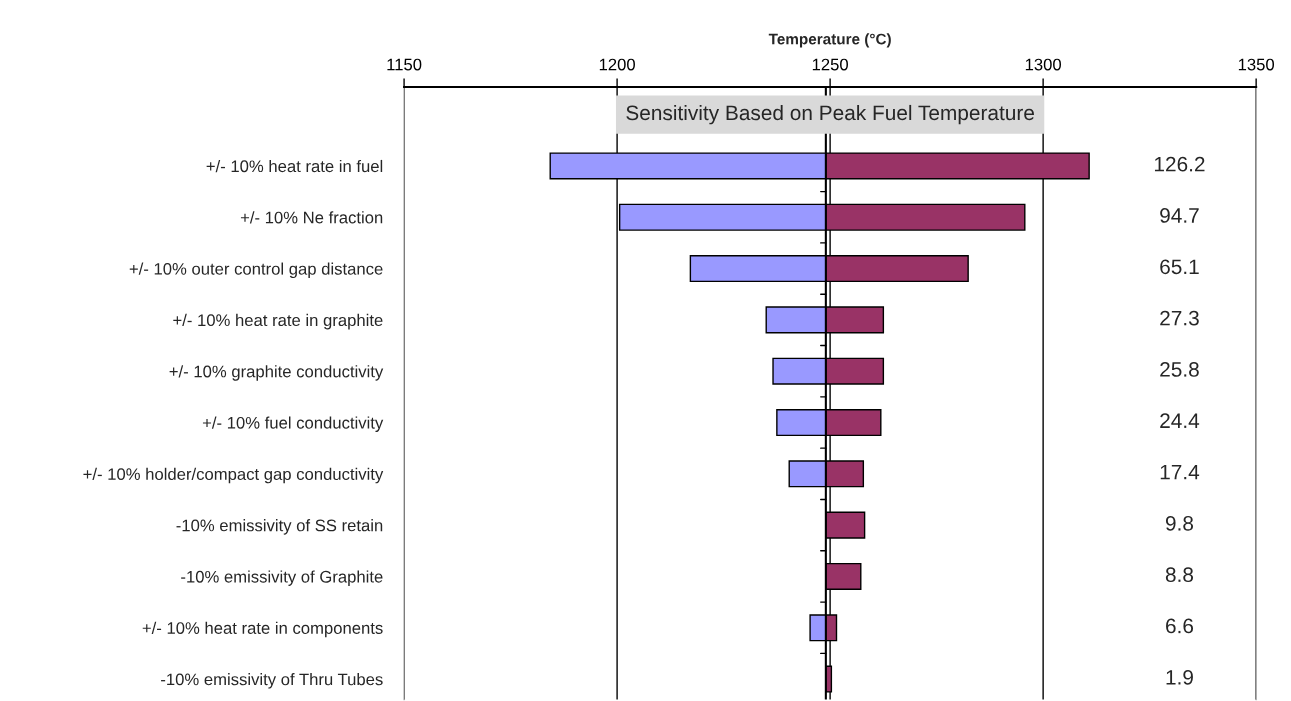 Image resolution: width=1291 pixels, height=701 pixels. What do you see at coordinates (1043, 64) in the screenshot?
I see `x-tick-label: 1300` at bounding box center [1043, 64].